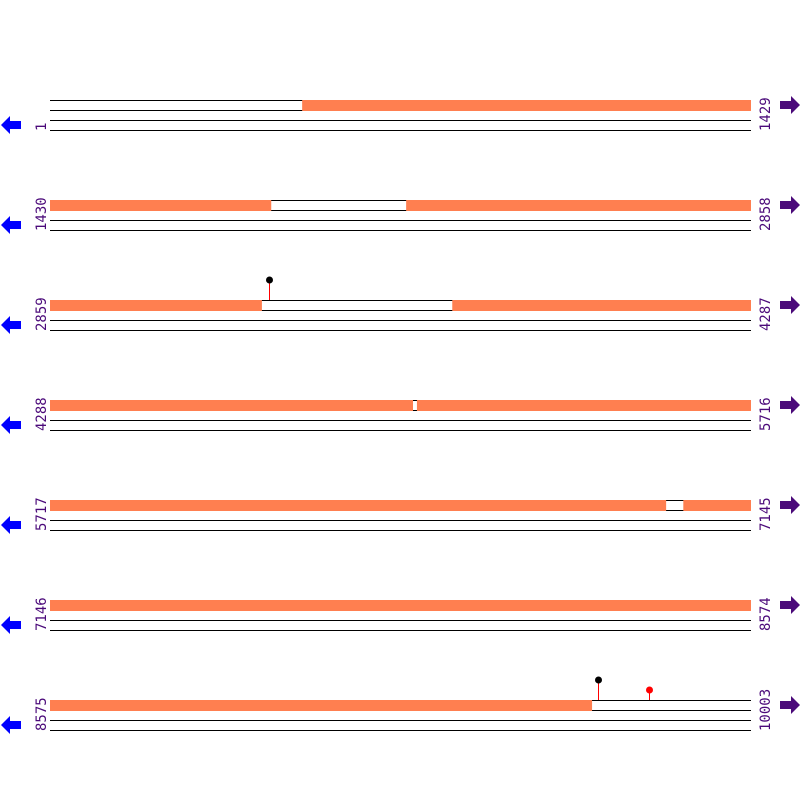 This screenshot has width=800, height=800. Describe the element at coordinates (42, 127) in the screenshot. I see `row-start-label: 1` at that location.